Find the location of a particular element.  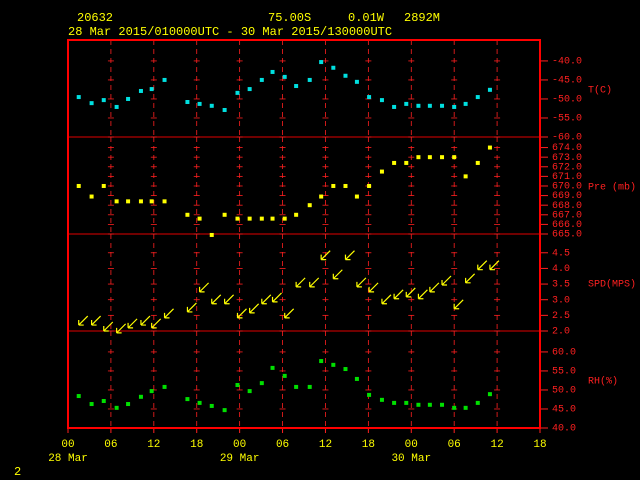

y-axis-label: Pre (mb) is located at coordinates (612, 188).